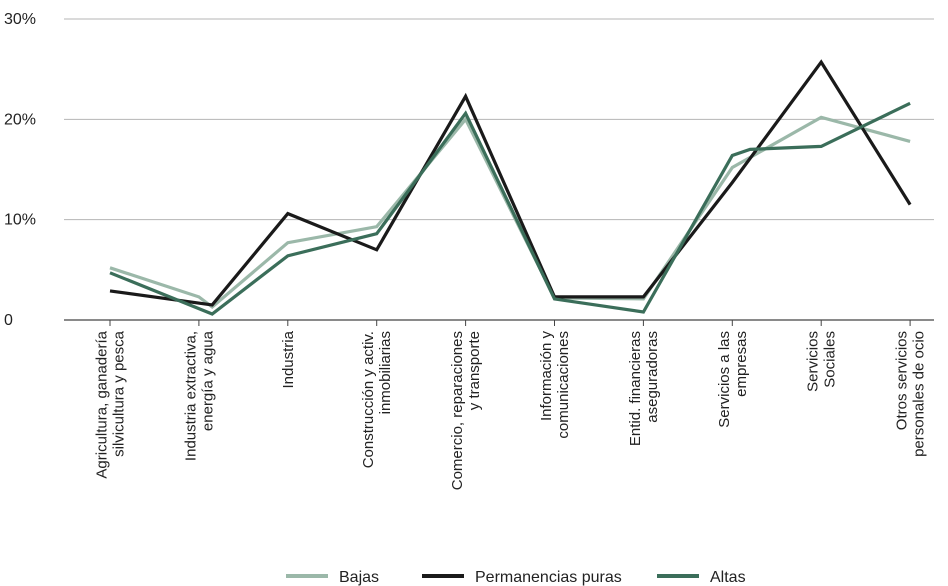  What do you see at coordinates (20, 19) in the screenshot?
I see `y-tick-label: 30%` at bounding box center [20, 19].